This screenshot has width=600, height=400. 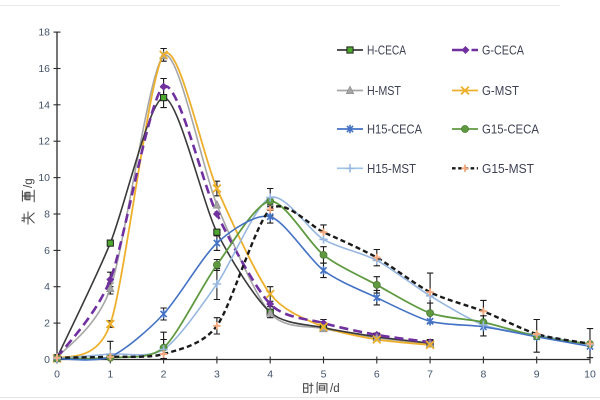 I want to click on svg-text: /d, so click(x=335, y=389).